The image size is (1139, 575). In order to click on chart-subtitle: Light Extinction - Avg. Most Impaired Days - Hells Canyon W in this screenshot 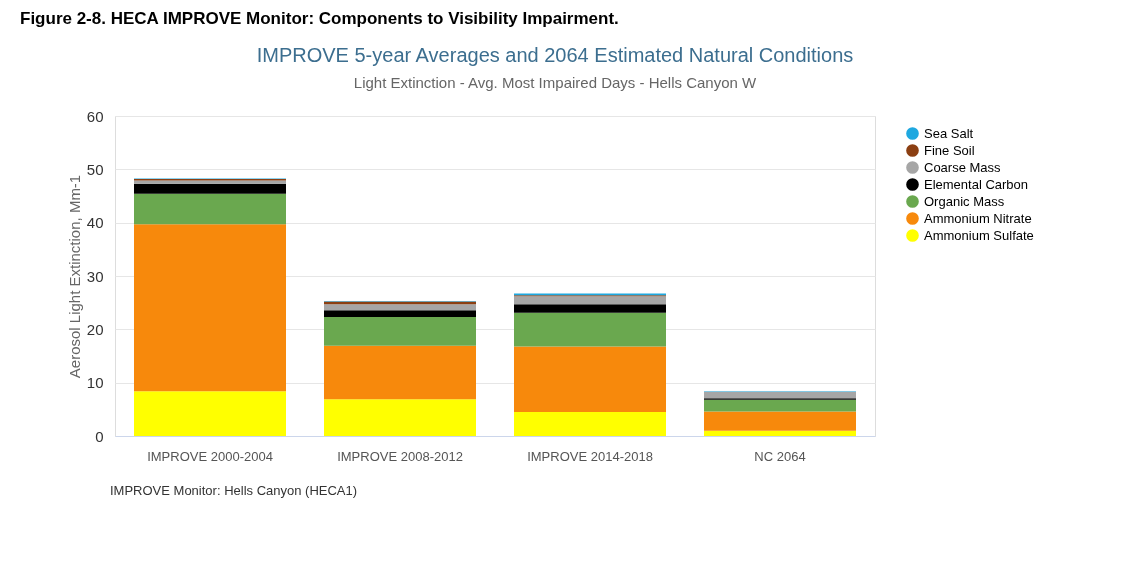, I will do `click(555, 82)`.